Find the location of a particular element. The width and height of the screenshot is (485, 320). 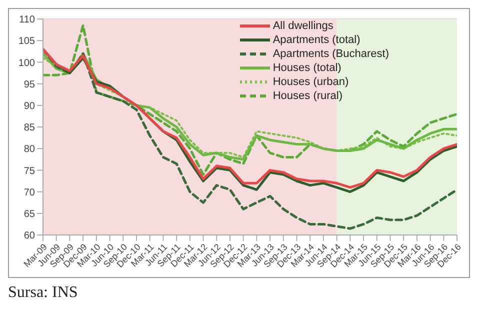

y-tick-label: 80 is located at coordinates (30, 150).